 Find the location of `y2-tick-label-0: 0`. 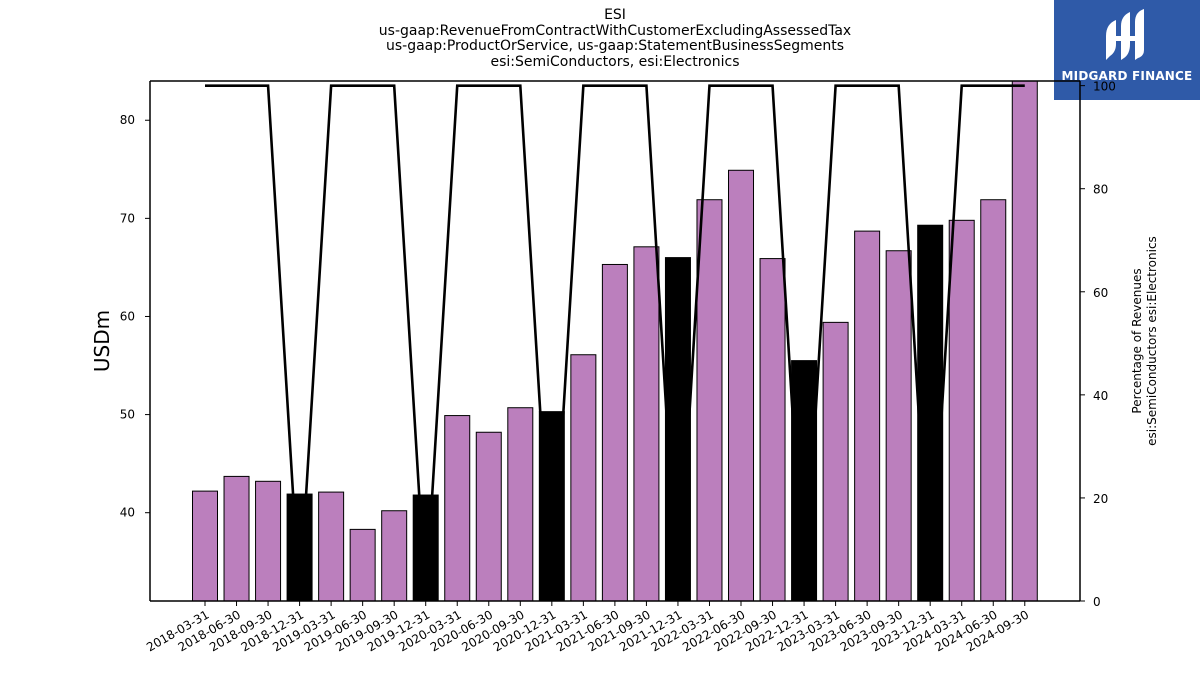

y2-tick-label-0: 0 is located at coordinates (1097, 602).